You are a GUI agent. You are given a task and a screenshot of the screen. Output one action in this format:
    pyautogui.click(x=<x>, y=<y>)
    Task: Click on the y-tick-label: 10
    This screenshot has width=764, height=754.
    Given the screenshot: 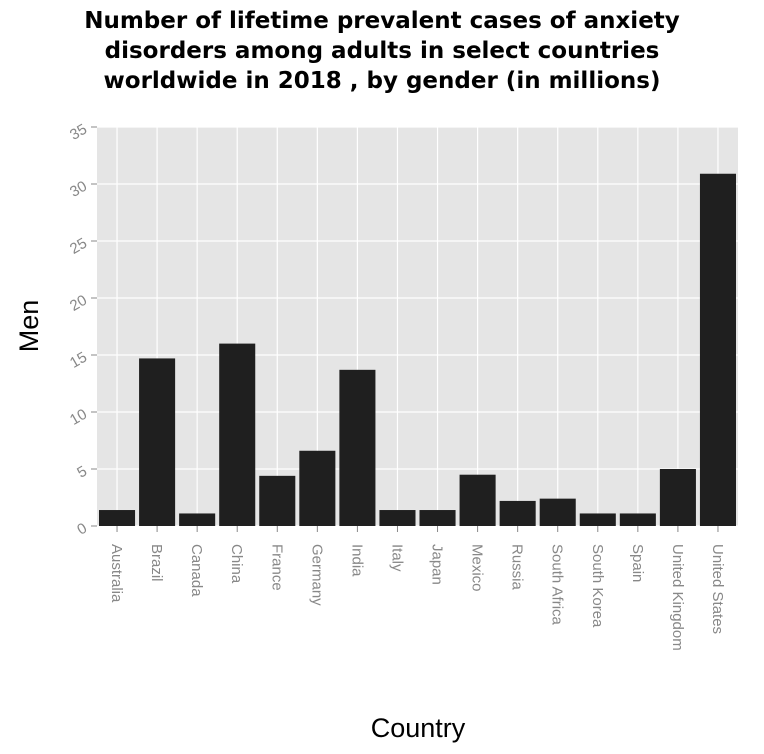 What is the action you would take?
    pyautogui.click(x=78, y=417)
    